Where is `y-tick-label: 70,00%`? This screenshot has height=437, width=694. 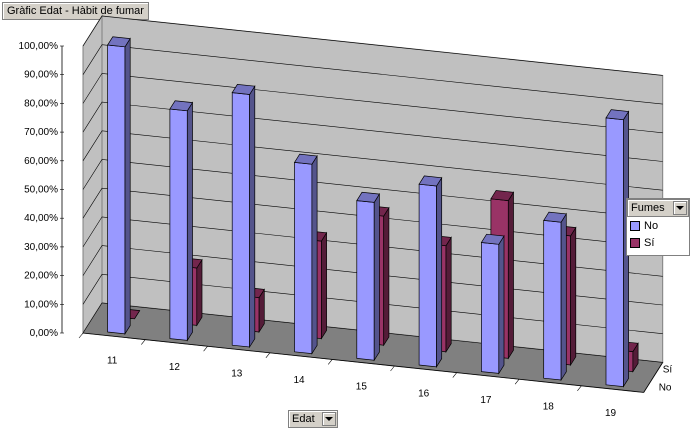 y-tick-label: 70,00% is located at coordinates (41, 132).